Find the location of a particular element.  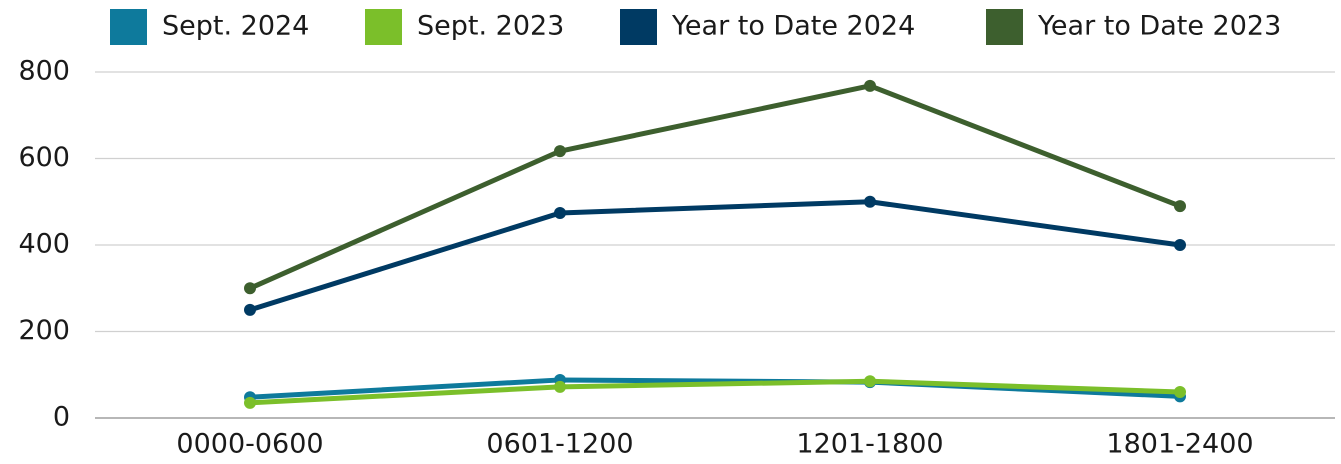

y-tick-label: 800 is located at coordinates (44, 71).